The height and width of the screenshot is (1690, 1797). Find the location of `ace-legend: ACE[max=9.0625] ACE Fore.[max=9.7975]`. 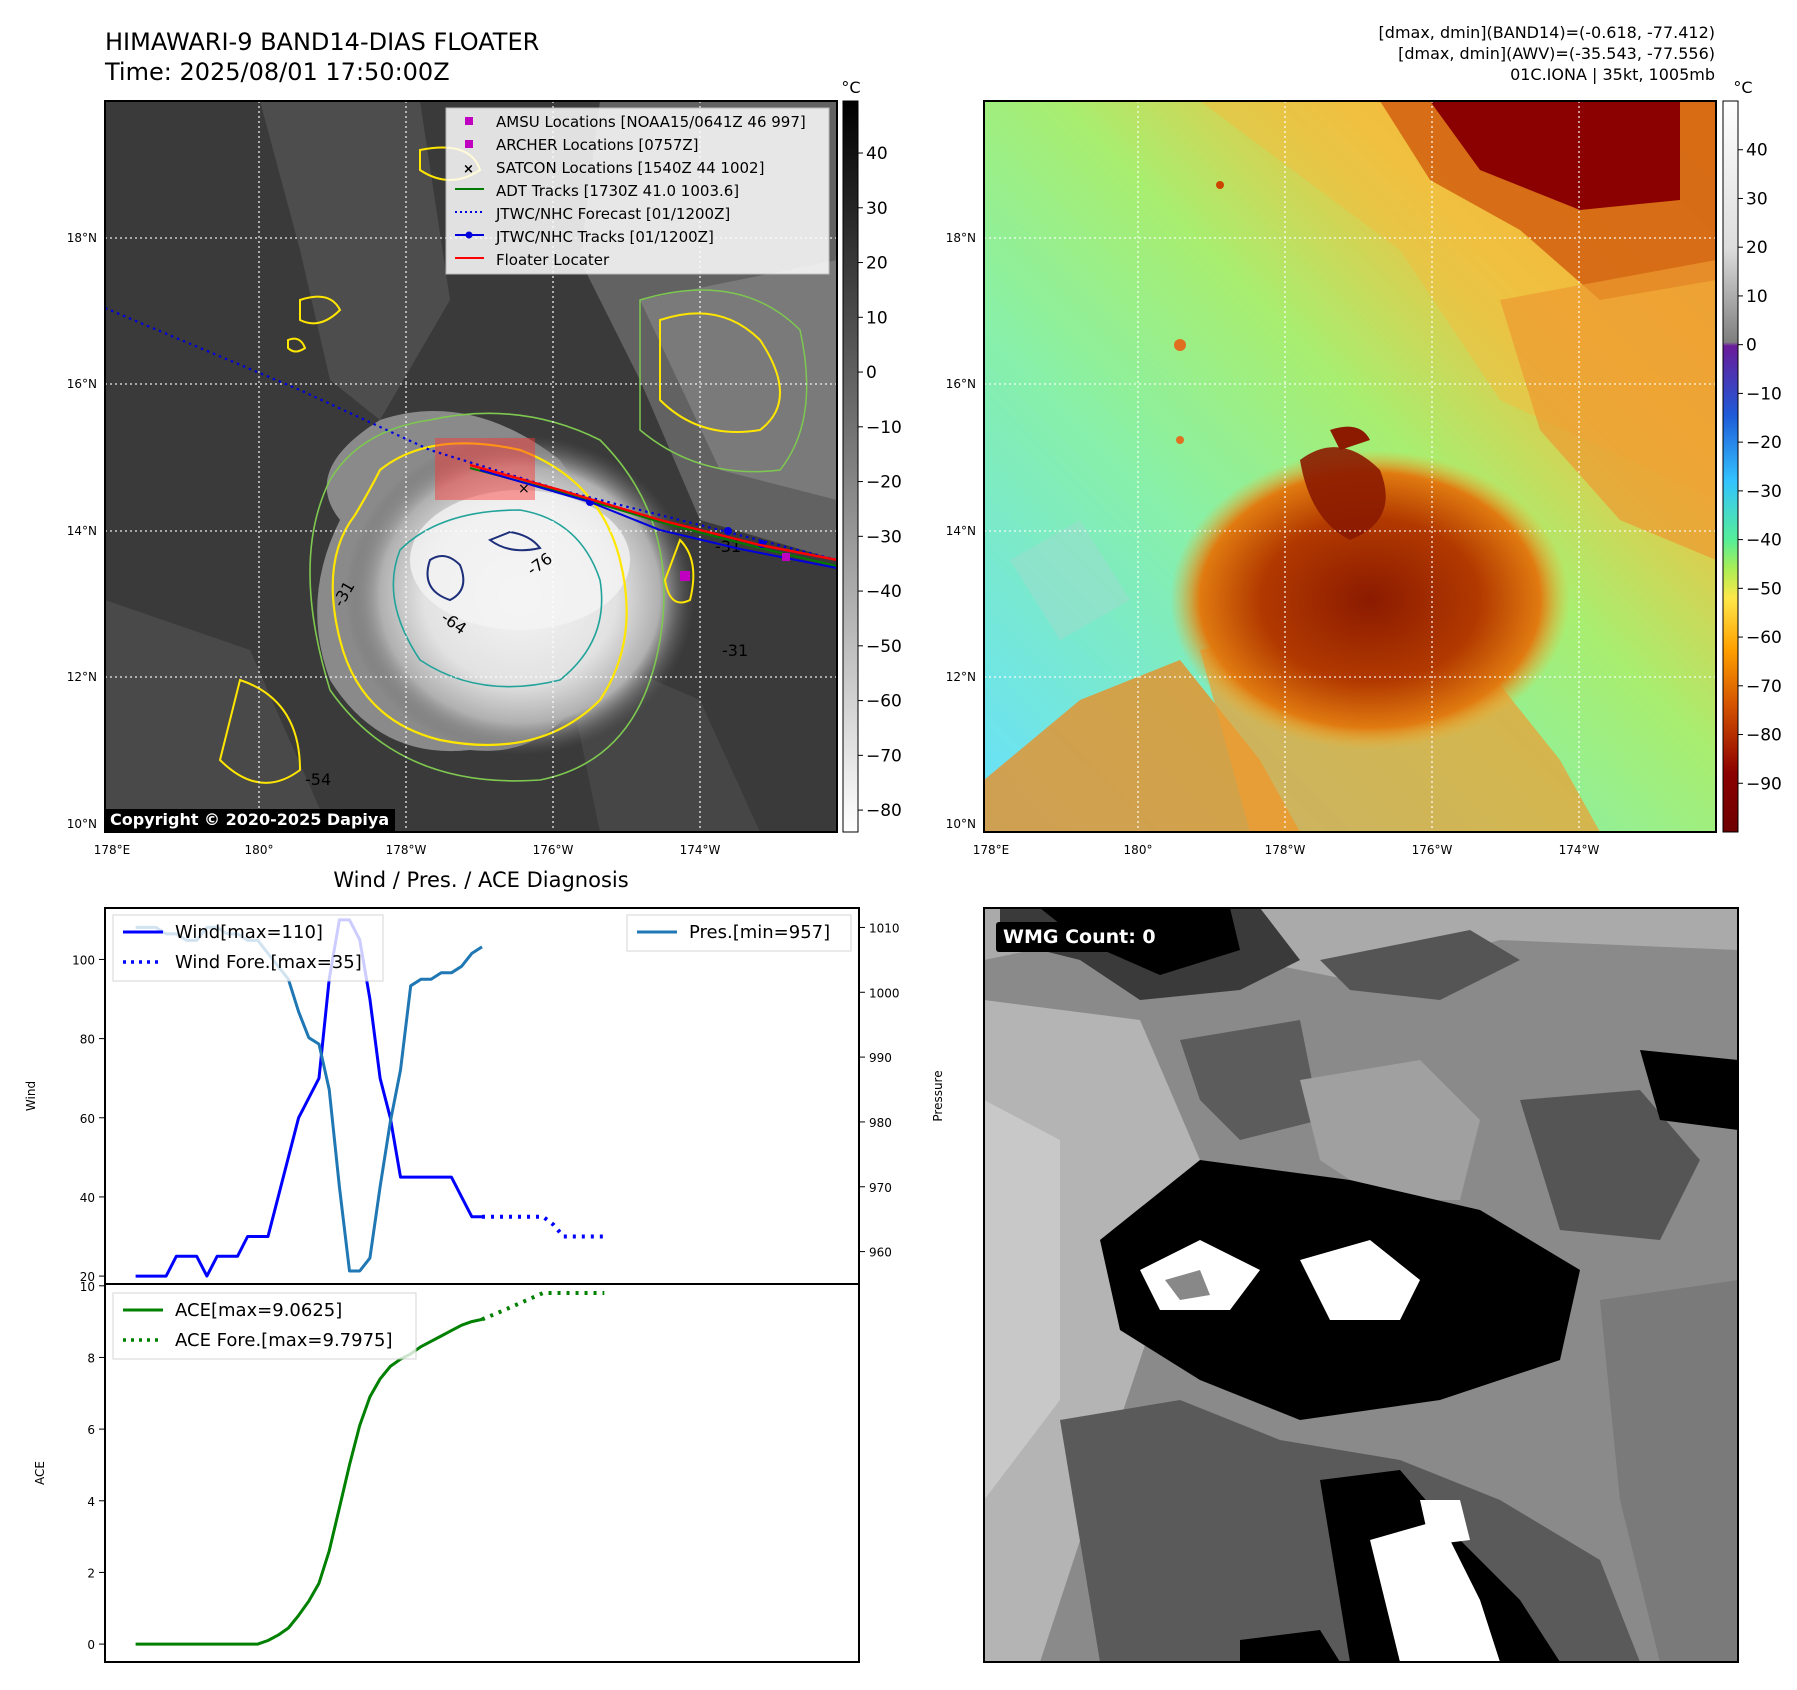

ace-legend: ACE[max=9.0625] ACE Fore.[max=9.7975] is located at coordinates (264, 1326).